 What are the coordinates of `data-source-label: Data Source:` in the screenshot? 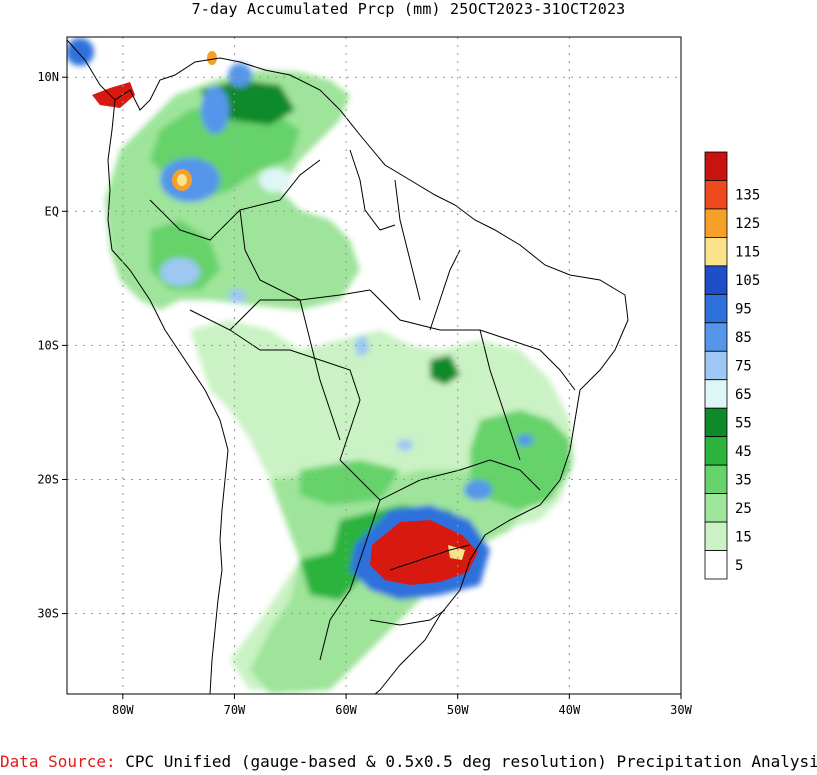 It's located at (58, 761).